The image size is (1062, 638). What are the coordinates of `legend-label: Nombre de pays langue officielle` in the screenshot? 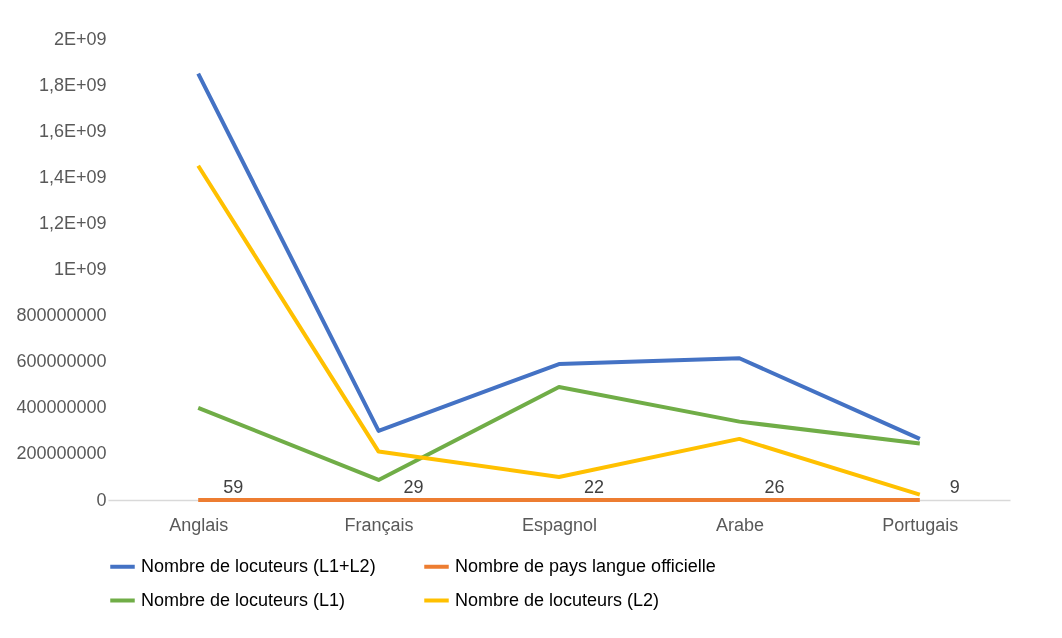 It's located at (585, 565).